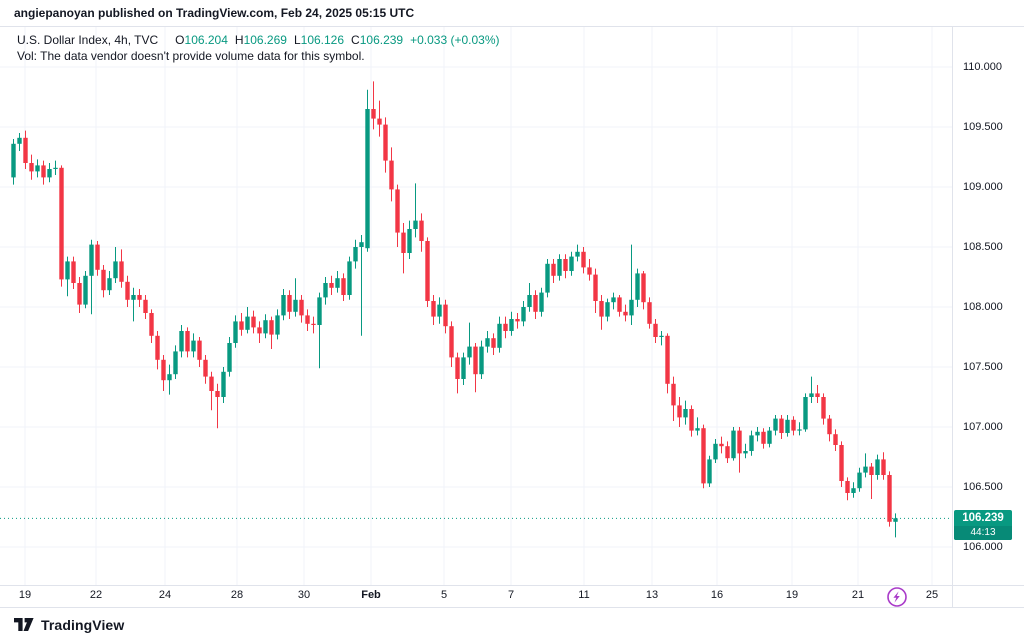  I want to click on time-axis-label: Feb, so click(371, 595).